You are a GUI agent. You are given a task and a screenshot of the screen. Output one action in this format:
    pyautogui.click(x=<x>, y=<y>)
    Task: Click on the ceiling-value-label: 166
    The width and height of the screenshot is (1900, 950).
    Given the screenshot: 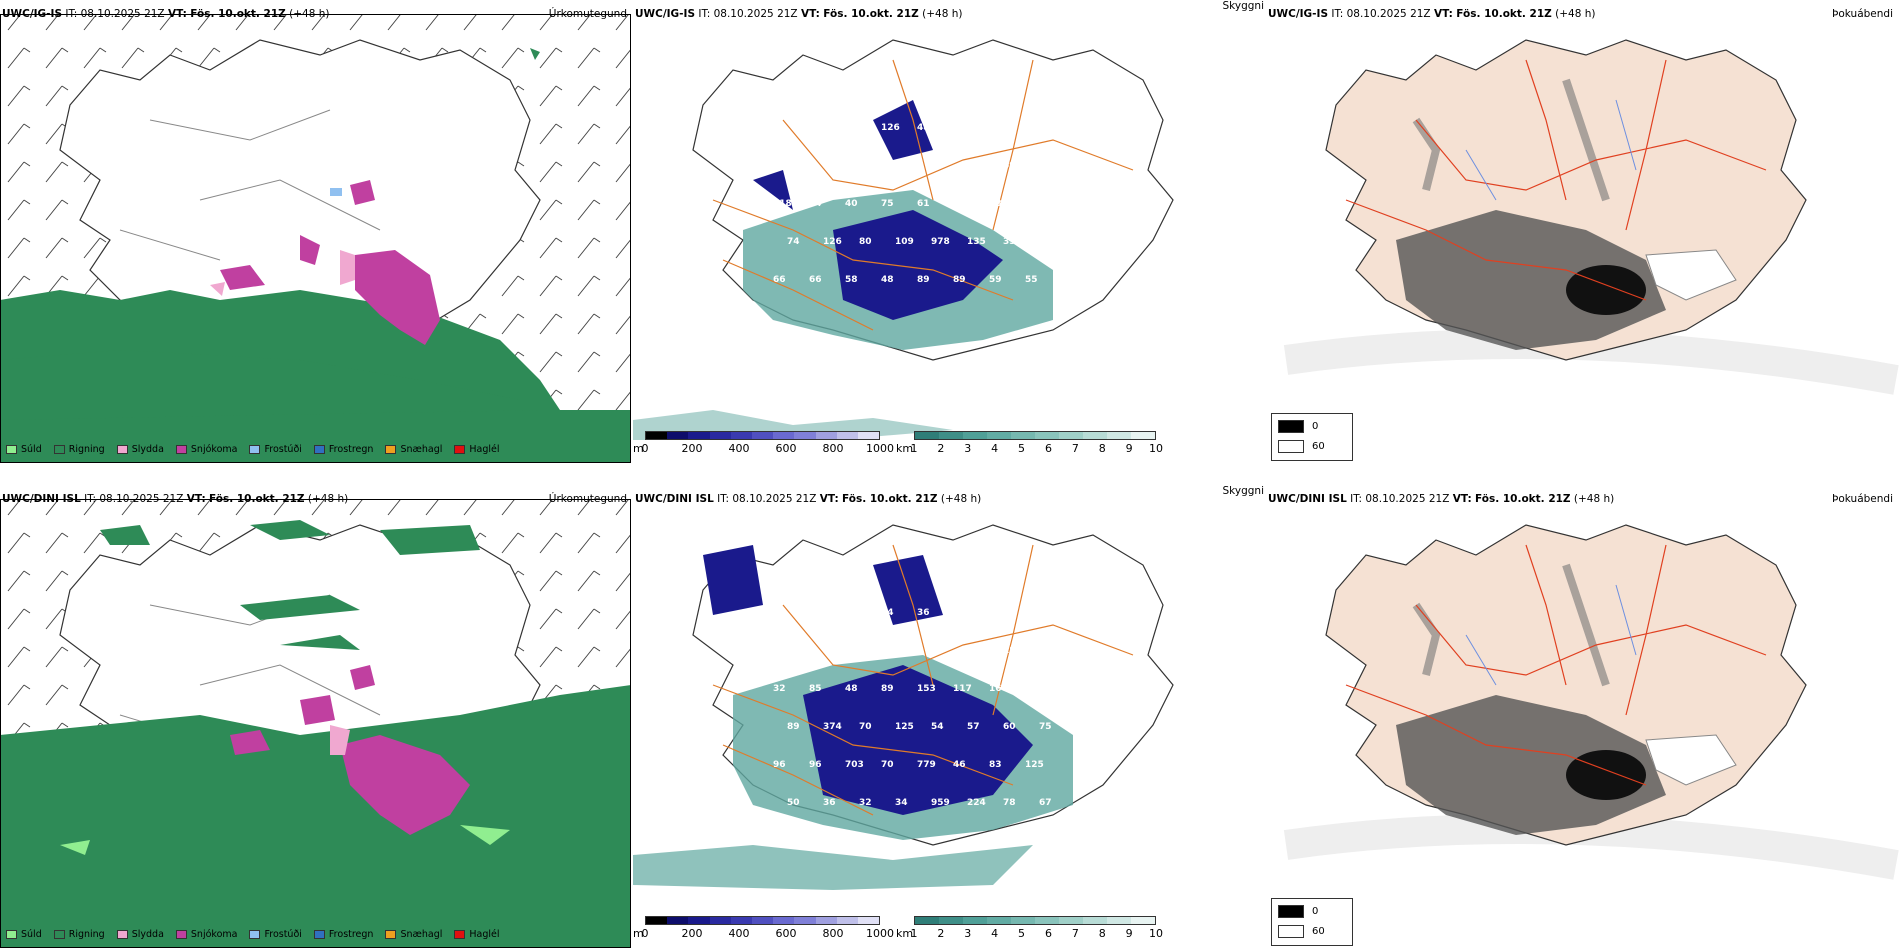 What is the action you would take?
    pyautogui.click(x=998, y=689)
    